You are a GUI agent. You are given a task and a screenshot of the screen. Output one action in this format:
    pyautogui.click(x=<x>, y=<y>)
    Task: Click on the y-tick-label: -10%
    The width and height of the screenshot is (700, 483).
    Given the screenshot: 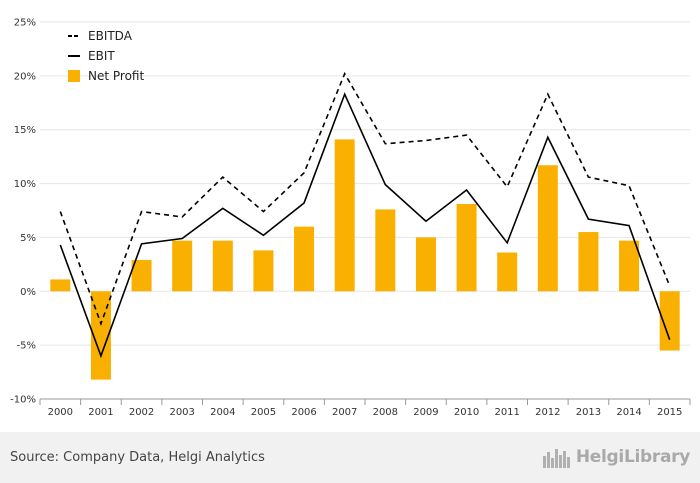 What is the action you would take?
    pyautogui.click(x=23, y=400)
    